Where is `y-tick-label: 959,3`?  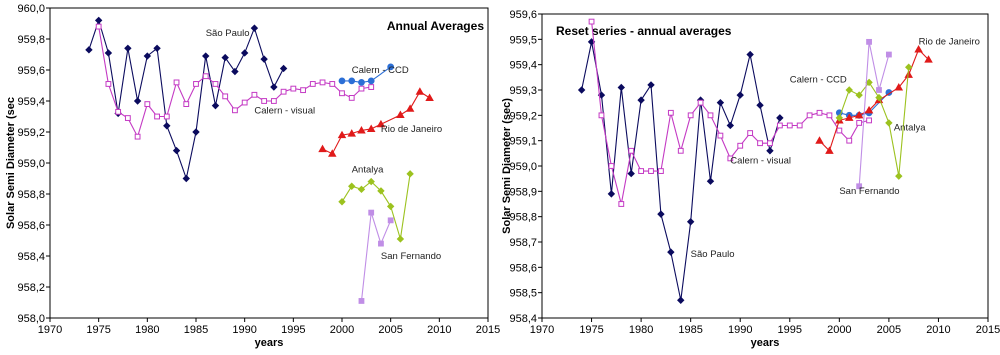 y-tick-label: 959,3 is located at coordinates (523, 91).